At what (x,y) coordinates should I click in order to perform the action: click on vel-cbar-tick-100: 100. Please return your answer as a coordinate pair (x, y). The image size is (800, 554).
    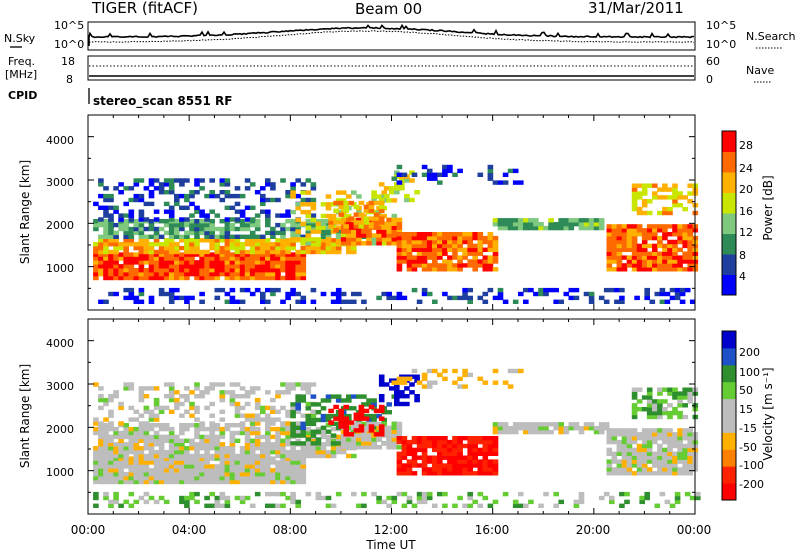
    Looking at the image, I should click on (749, 372).